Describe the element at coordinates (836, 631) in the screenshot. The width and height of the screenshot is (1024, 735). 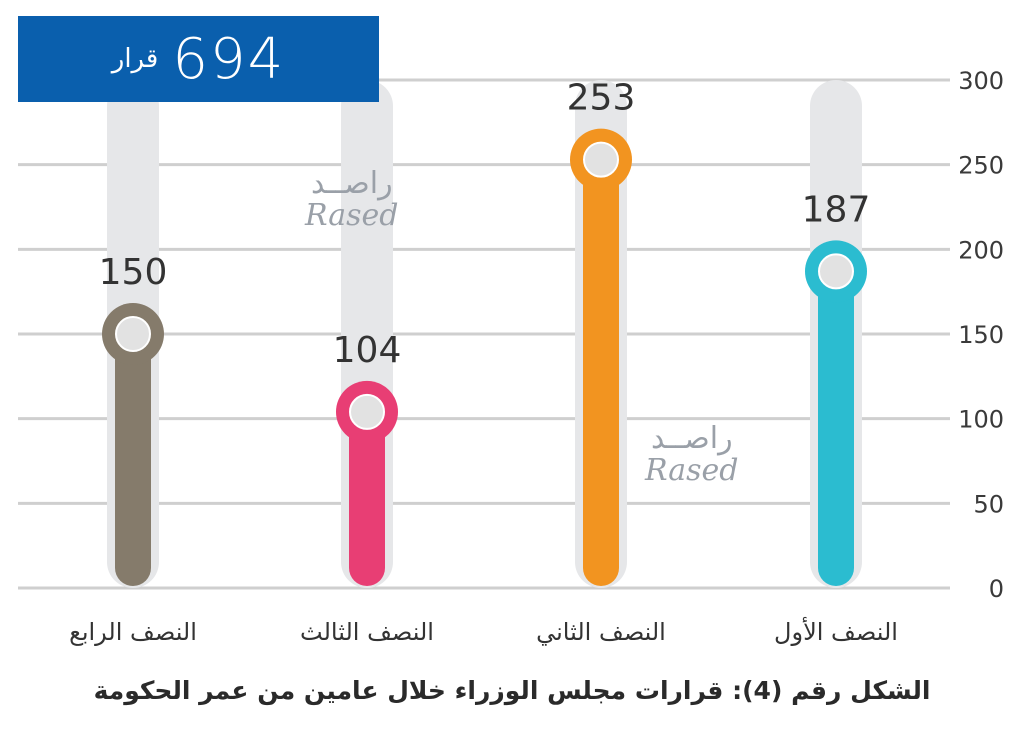
I see `x-category-label: النصف الأول` at that location.